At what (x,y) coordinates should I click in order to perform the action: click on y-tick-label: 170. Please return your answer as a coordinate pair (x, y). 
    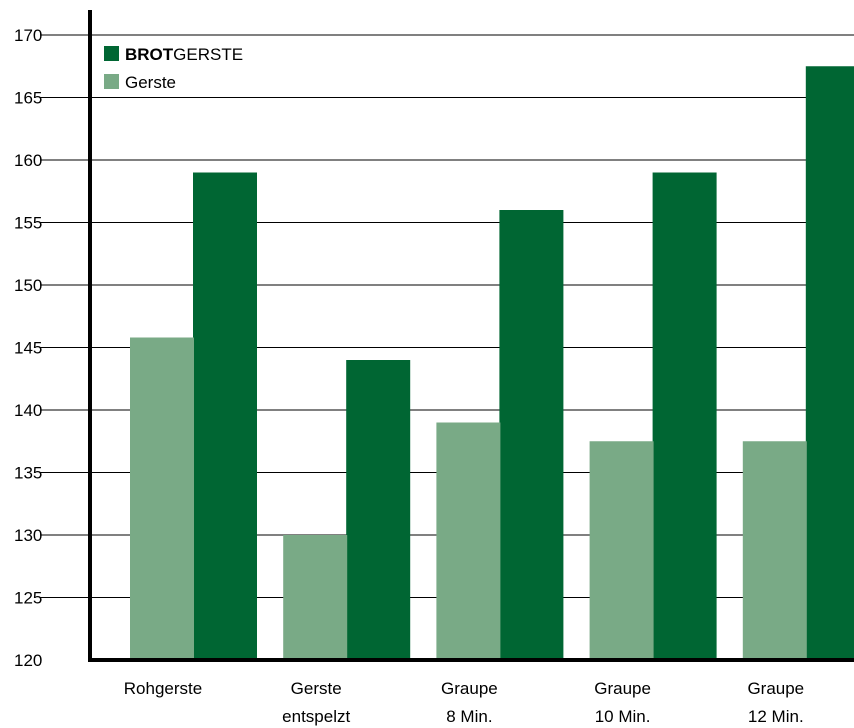
    Looking at the image, I should click on (28, 35).